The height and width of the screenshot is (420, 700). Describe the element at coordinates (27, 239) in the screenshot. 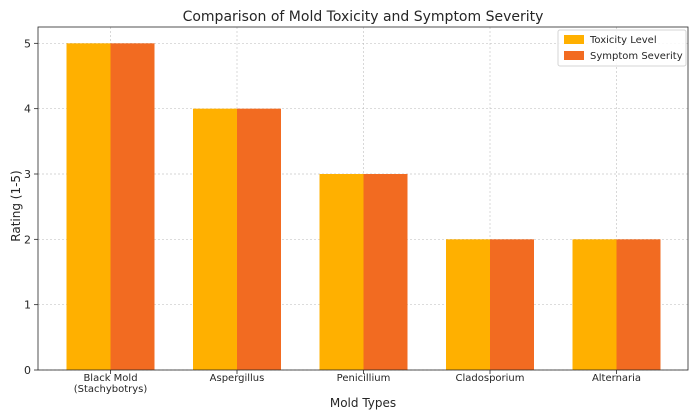

I see `y-tick-label: 2` at that location.